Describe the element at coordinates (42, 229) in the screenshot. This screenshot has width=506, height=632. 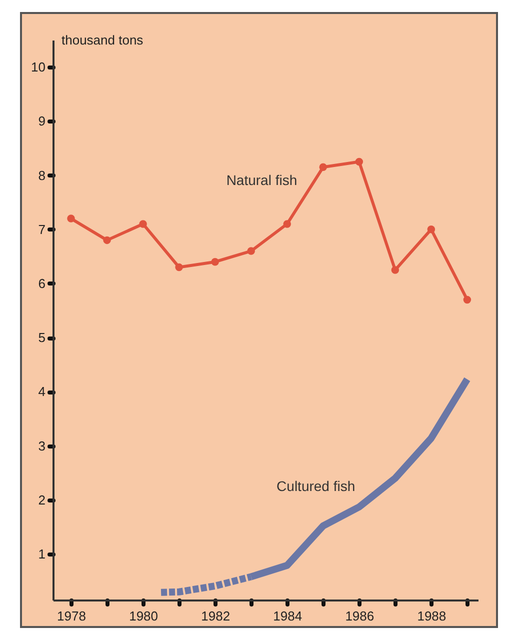
I see `y-tick-label: 7` at that location.